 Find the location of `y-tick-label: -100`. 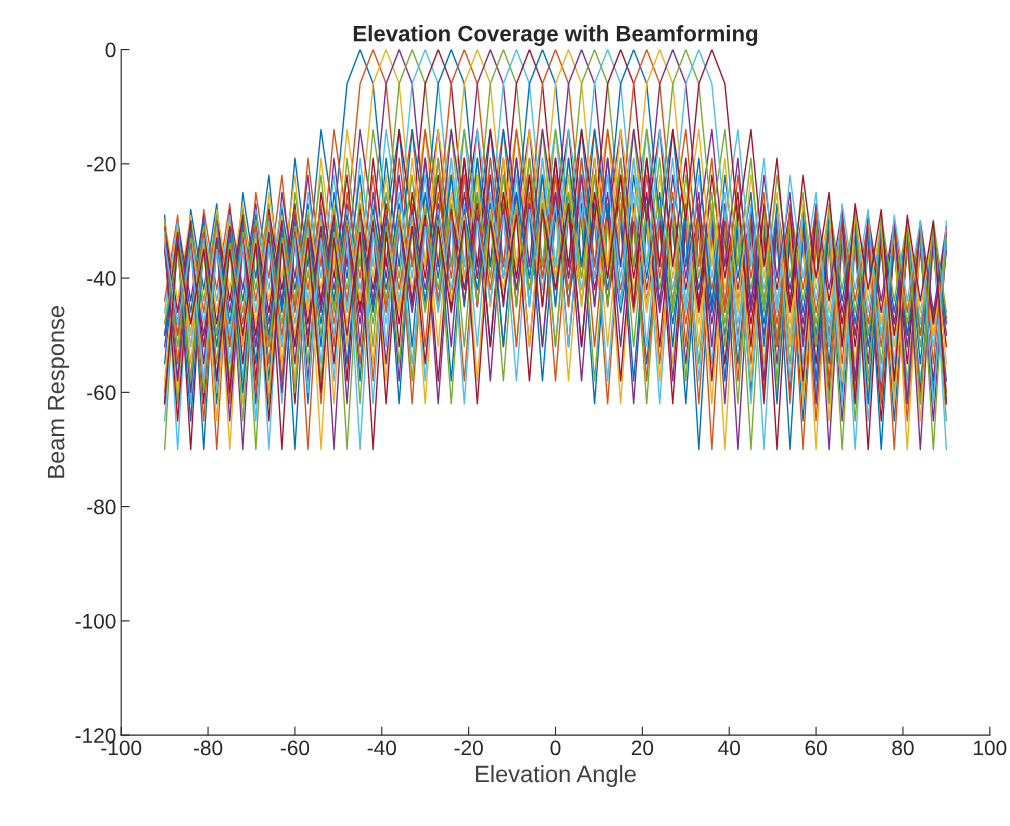

y-tick-label: -100 is located at coordinates (95, 621).